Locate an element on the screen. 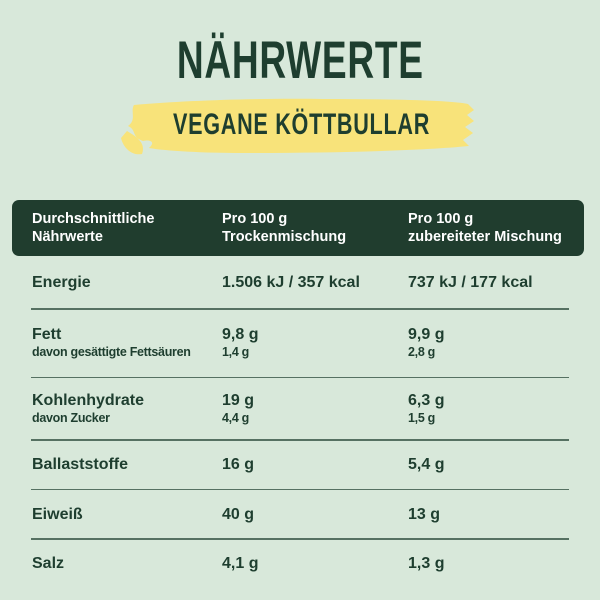  value-dry: 16 g is located at coordinates (238, 464).